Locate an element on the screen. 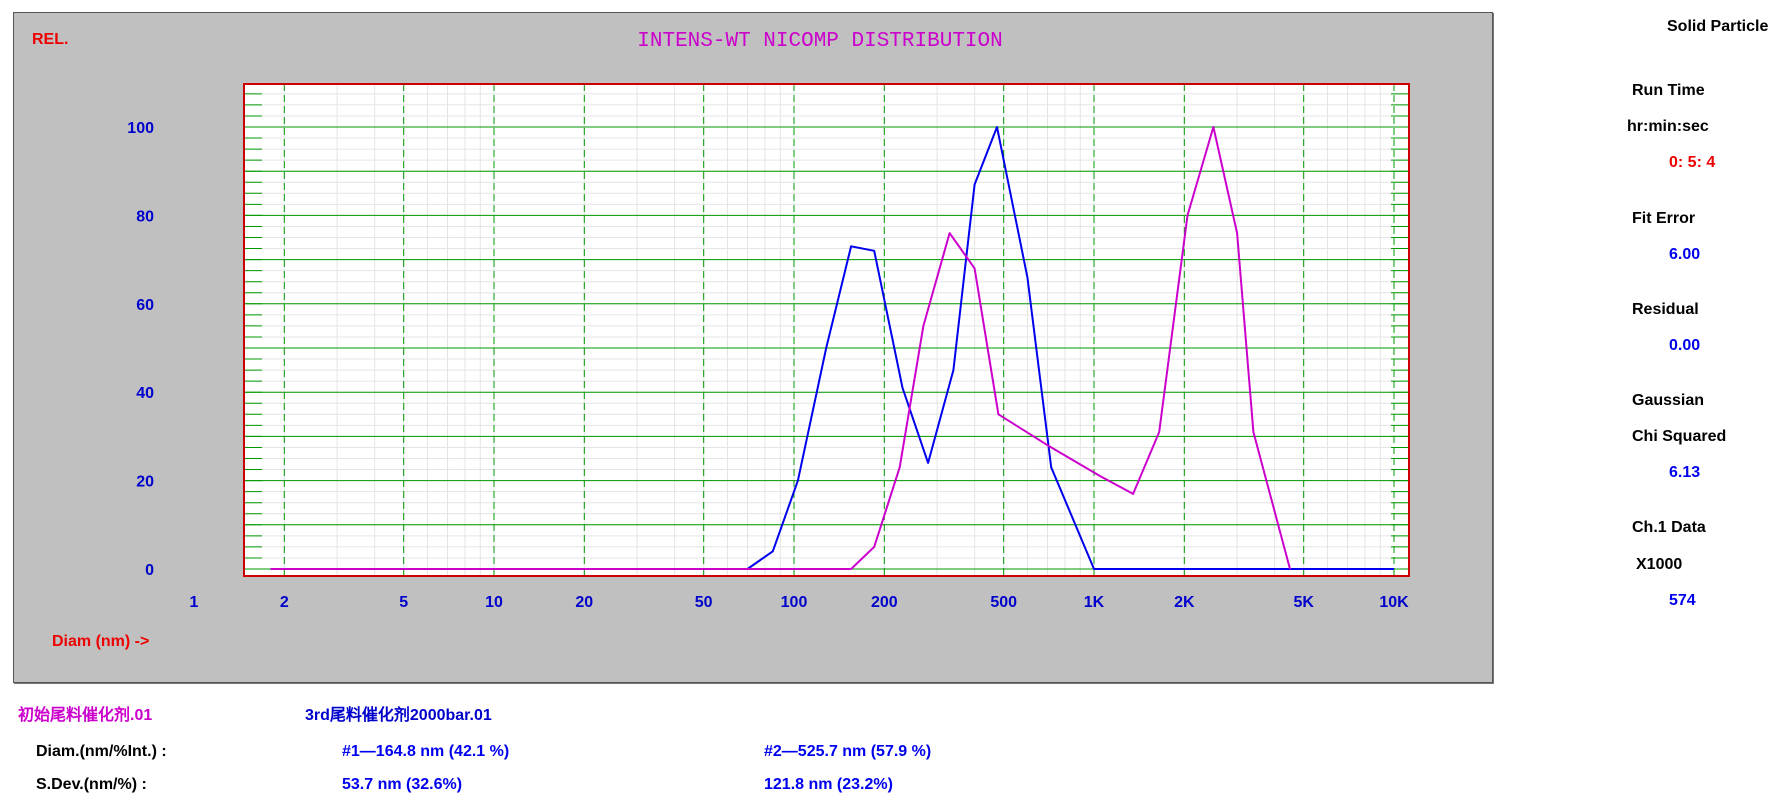 This screenshot has width=1784, height=802. ch1-data-label: Ch.1 Data is located at coordinates (1669, 527).